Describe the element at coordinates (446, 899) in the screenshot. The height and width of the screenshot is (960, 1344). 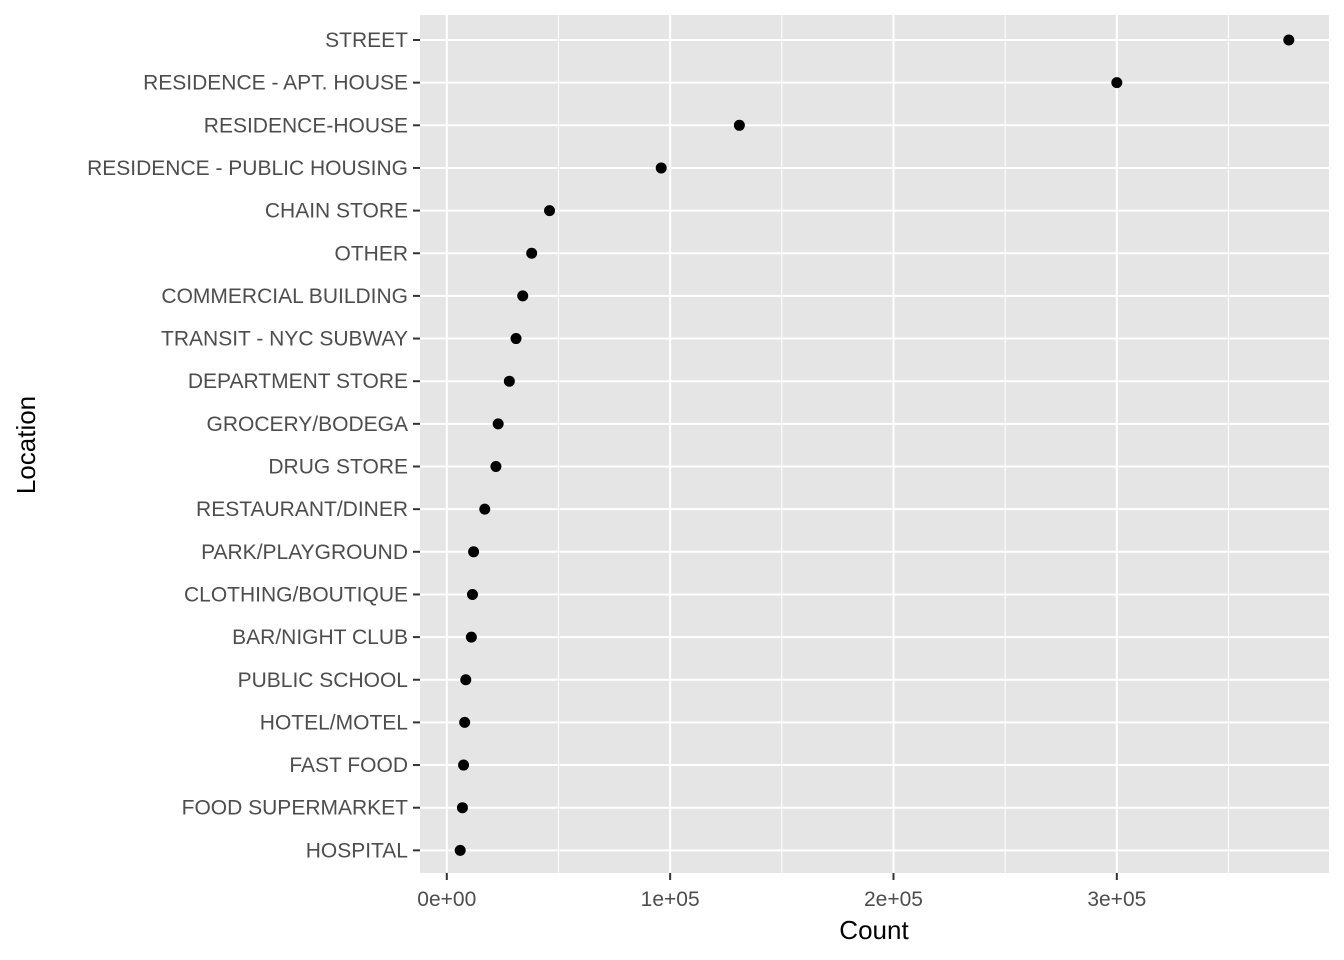
I see `x-tick-label: 0e+00` at that location.